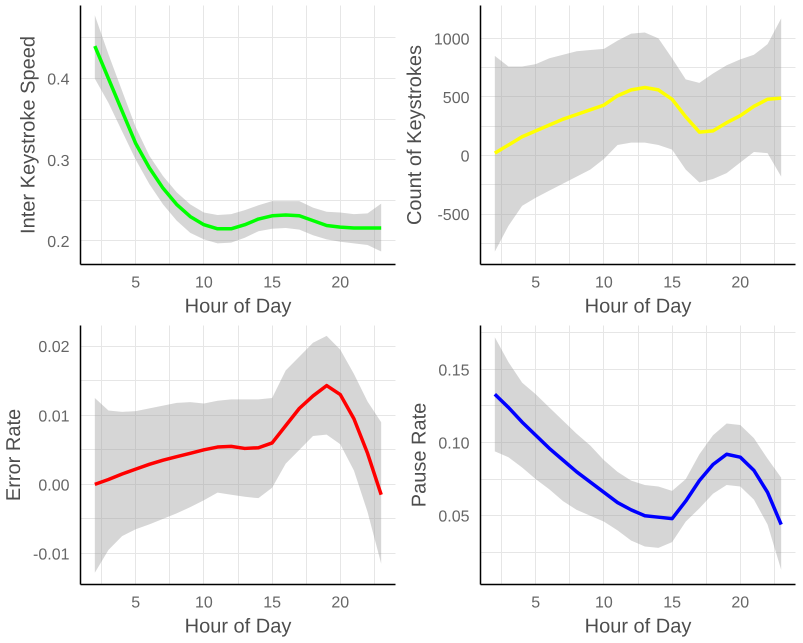 This screenshot has height=643, width=803. I want to click on y-axis-title: Count of Keystrokes, so click(415, 135).